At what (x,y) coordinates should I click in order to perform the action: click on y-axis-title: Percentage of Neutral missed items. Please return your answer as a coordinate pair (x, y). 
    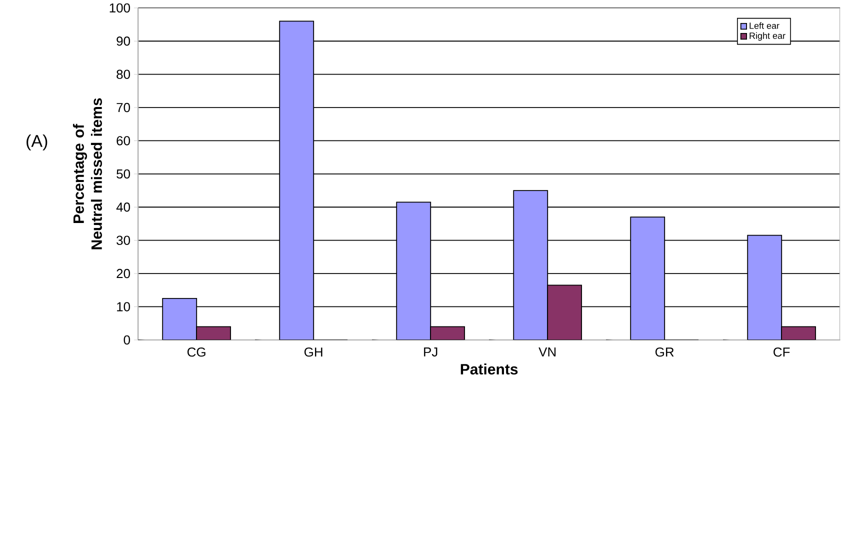
    Looking at the image, I should click on (87, 173).